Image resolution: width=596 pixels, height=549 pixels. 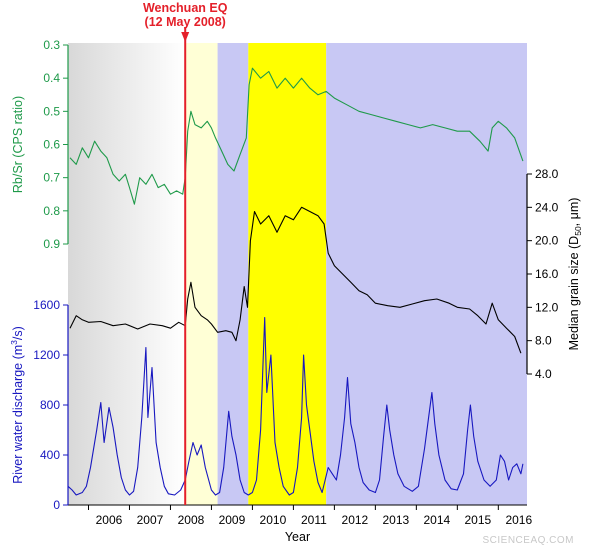 What do you see at coordinates (14, 342) in the screenshot?
I see `y-axis-title-sup: 3` at bounding box center [14, 342].